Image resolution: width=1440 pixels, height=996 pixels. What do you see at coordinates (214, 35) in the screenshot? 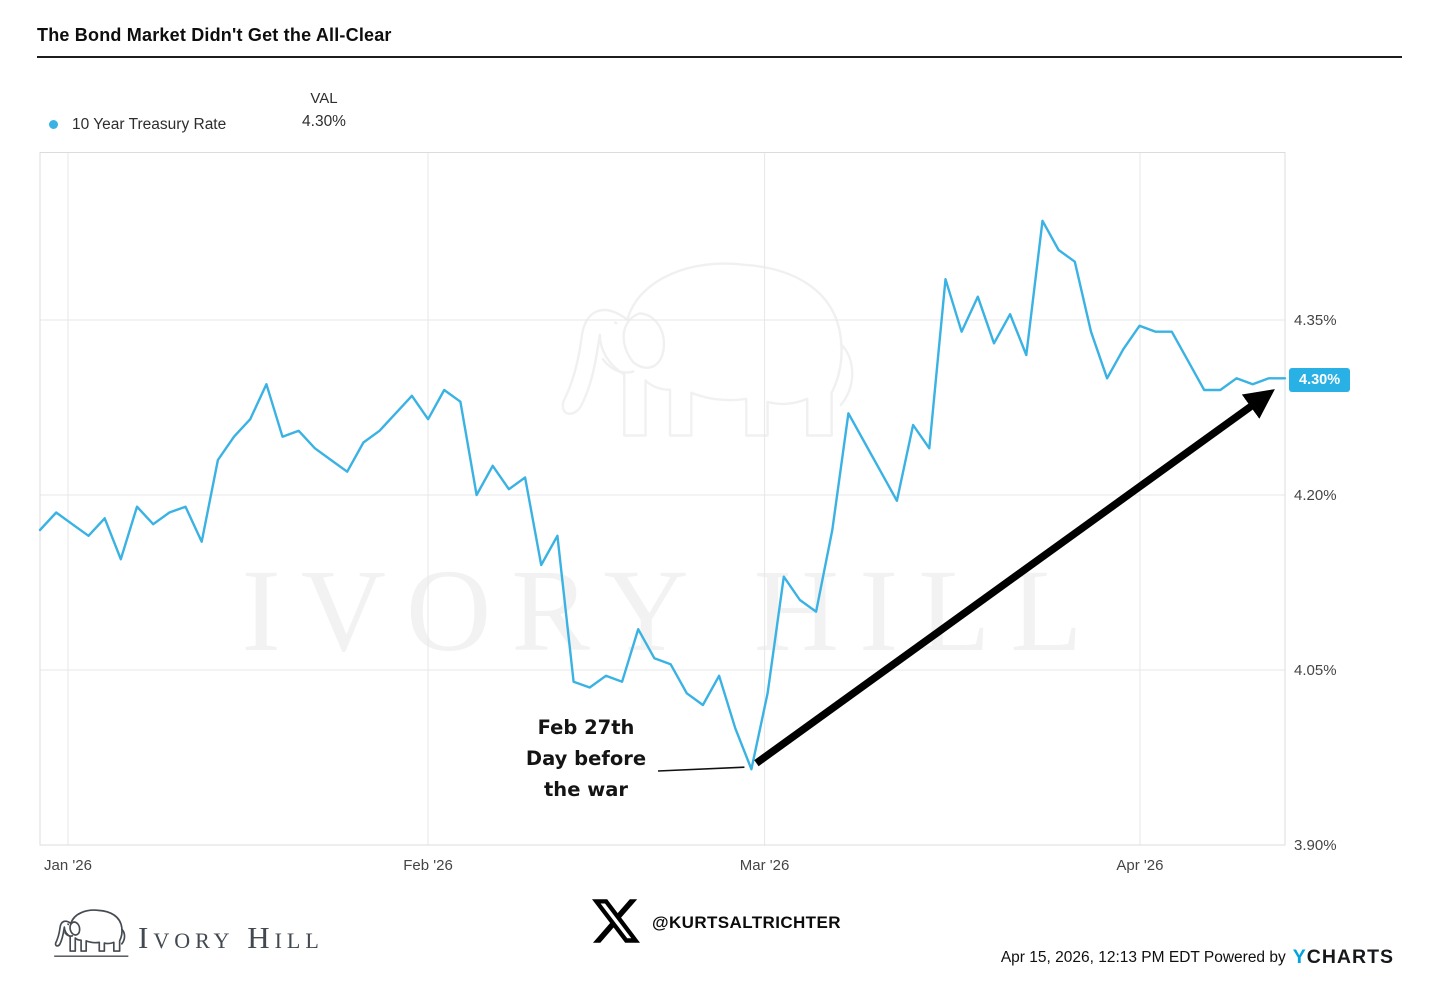
I see `chart-title: The Bond Market Didn't Get the All-Clear` at bounding box center [214, 35].